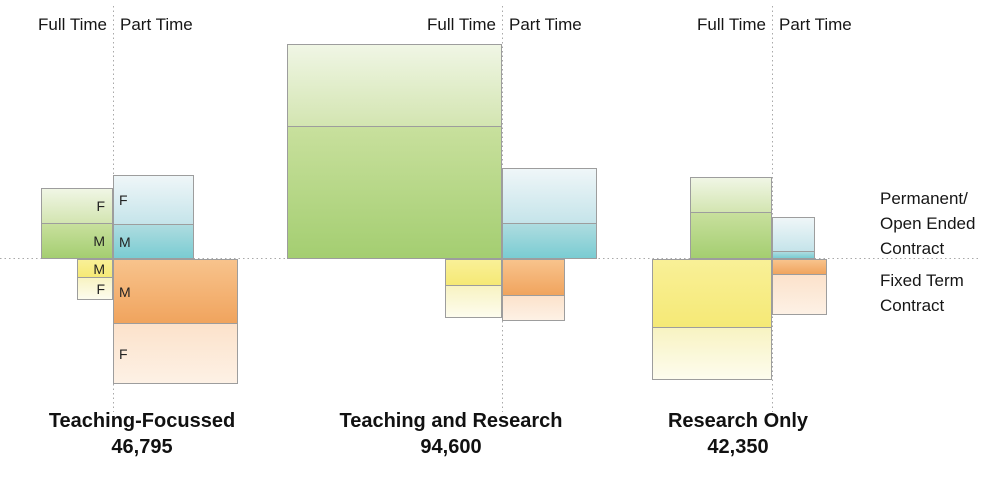 The width and height of the screenshot is (1000, 480). Describe the element at coordinates (451, 447) in the screenshot. I see `group-total: 94,600` at that location.